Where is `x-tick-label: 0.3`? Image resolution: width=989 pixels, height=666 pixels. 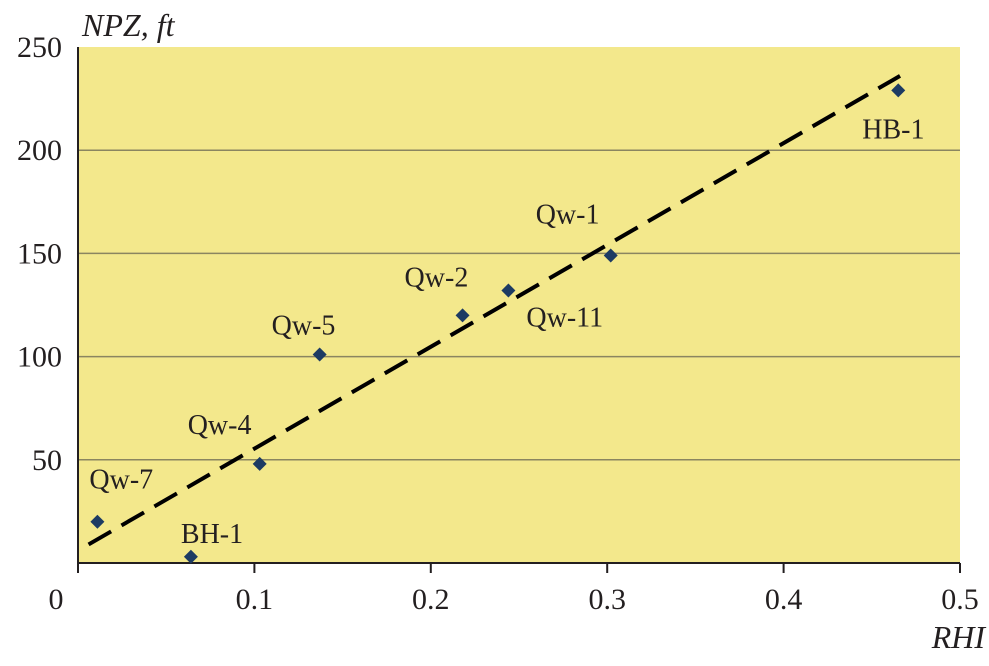 x-tick-label: 0.3 is located at coordinates (607, 599).